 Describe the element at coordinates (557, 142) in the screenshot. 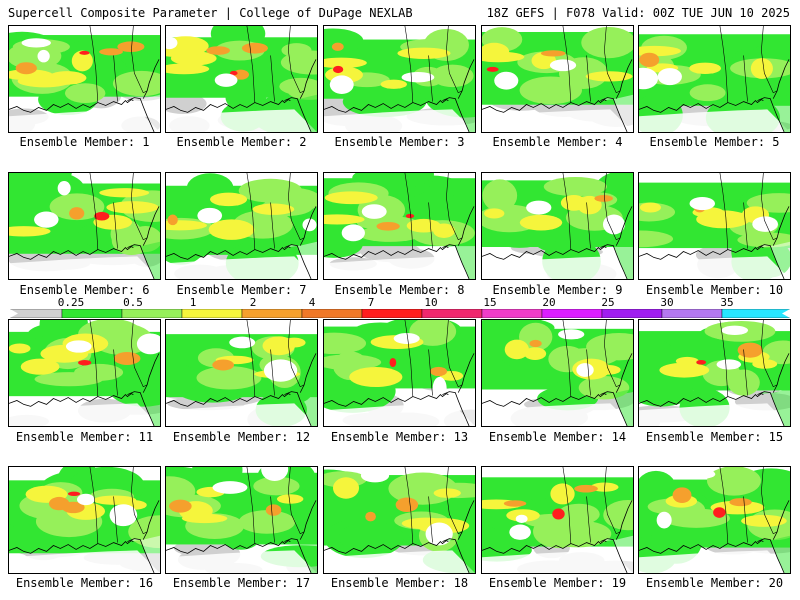

I see `ensemble-member-label: Ensemble Member: 4` at that location.